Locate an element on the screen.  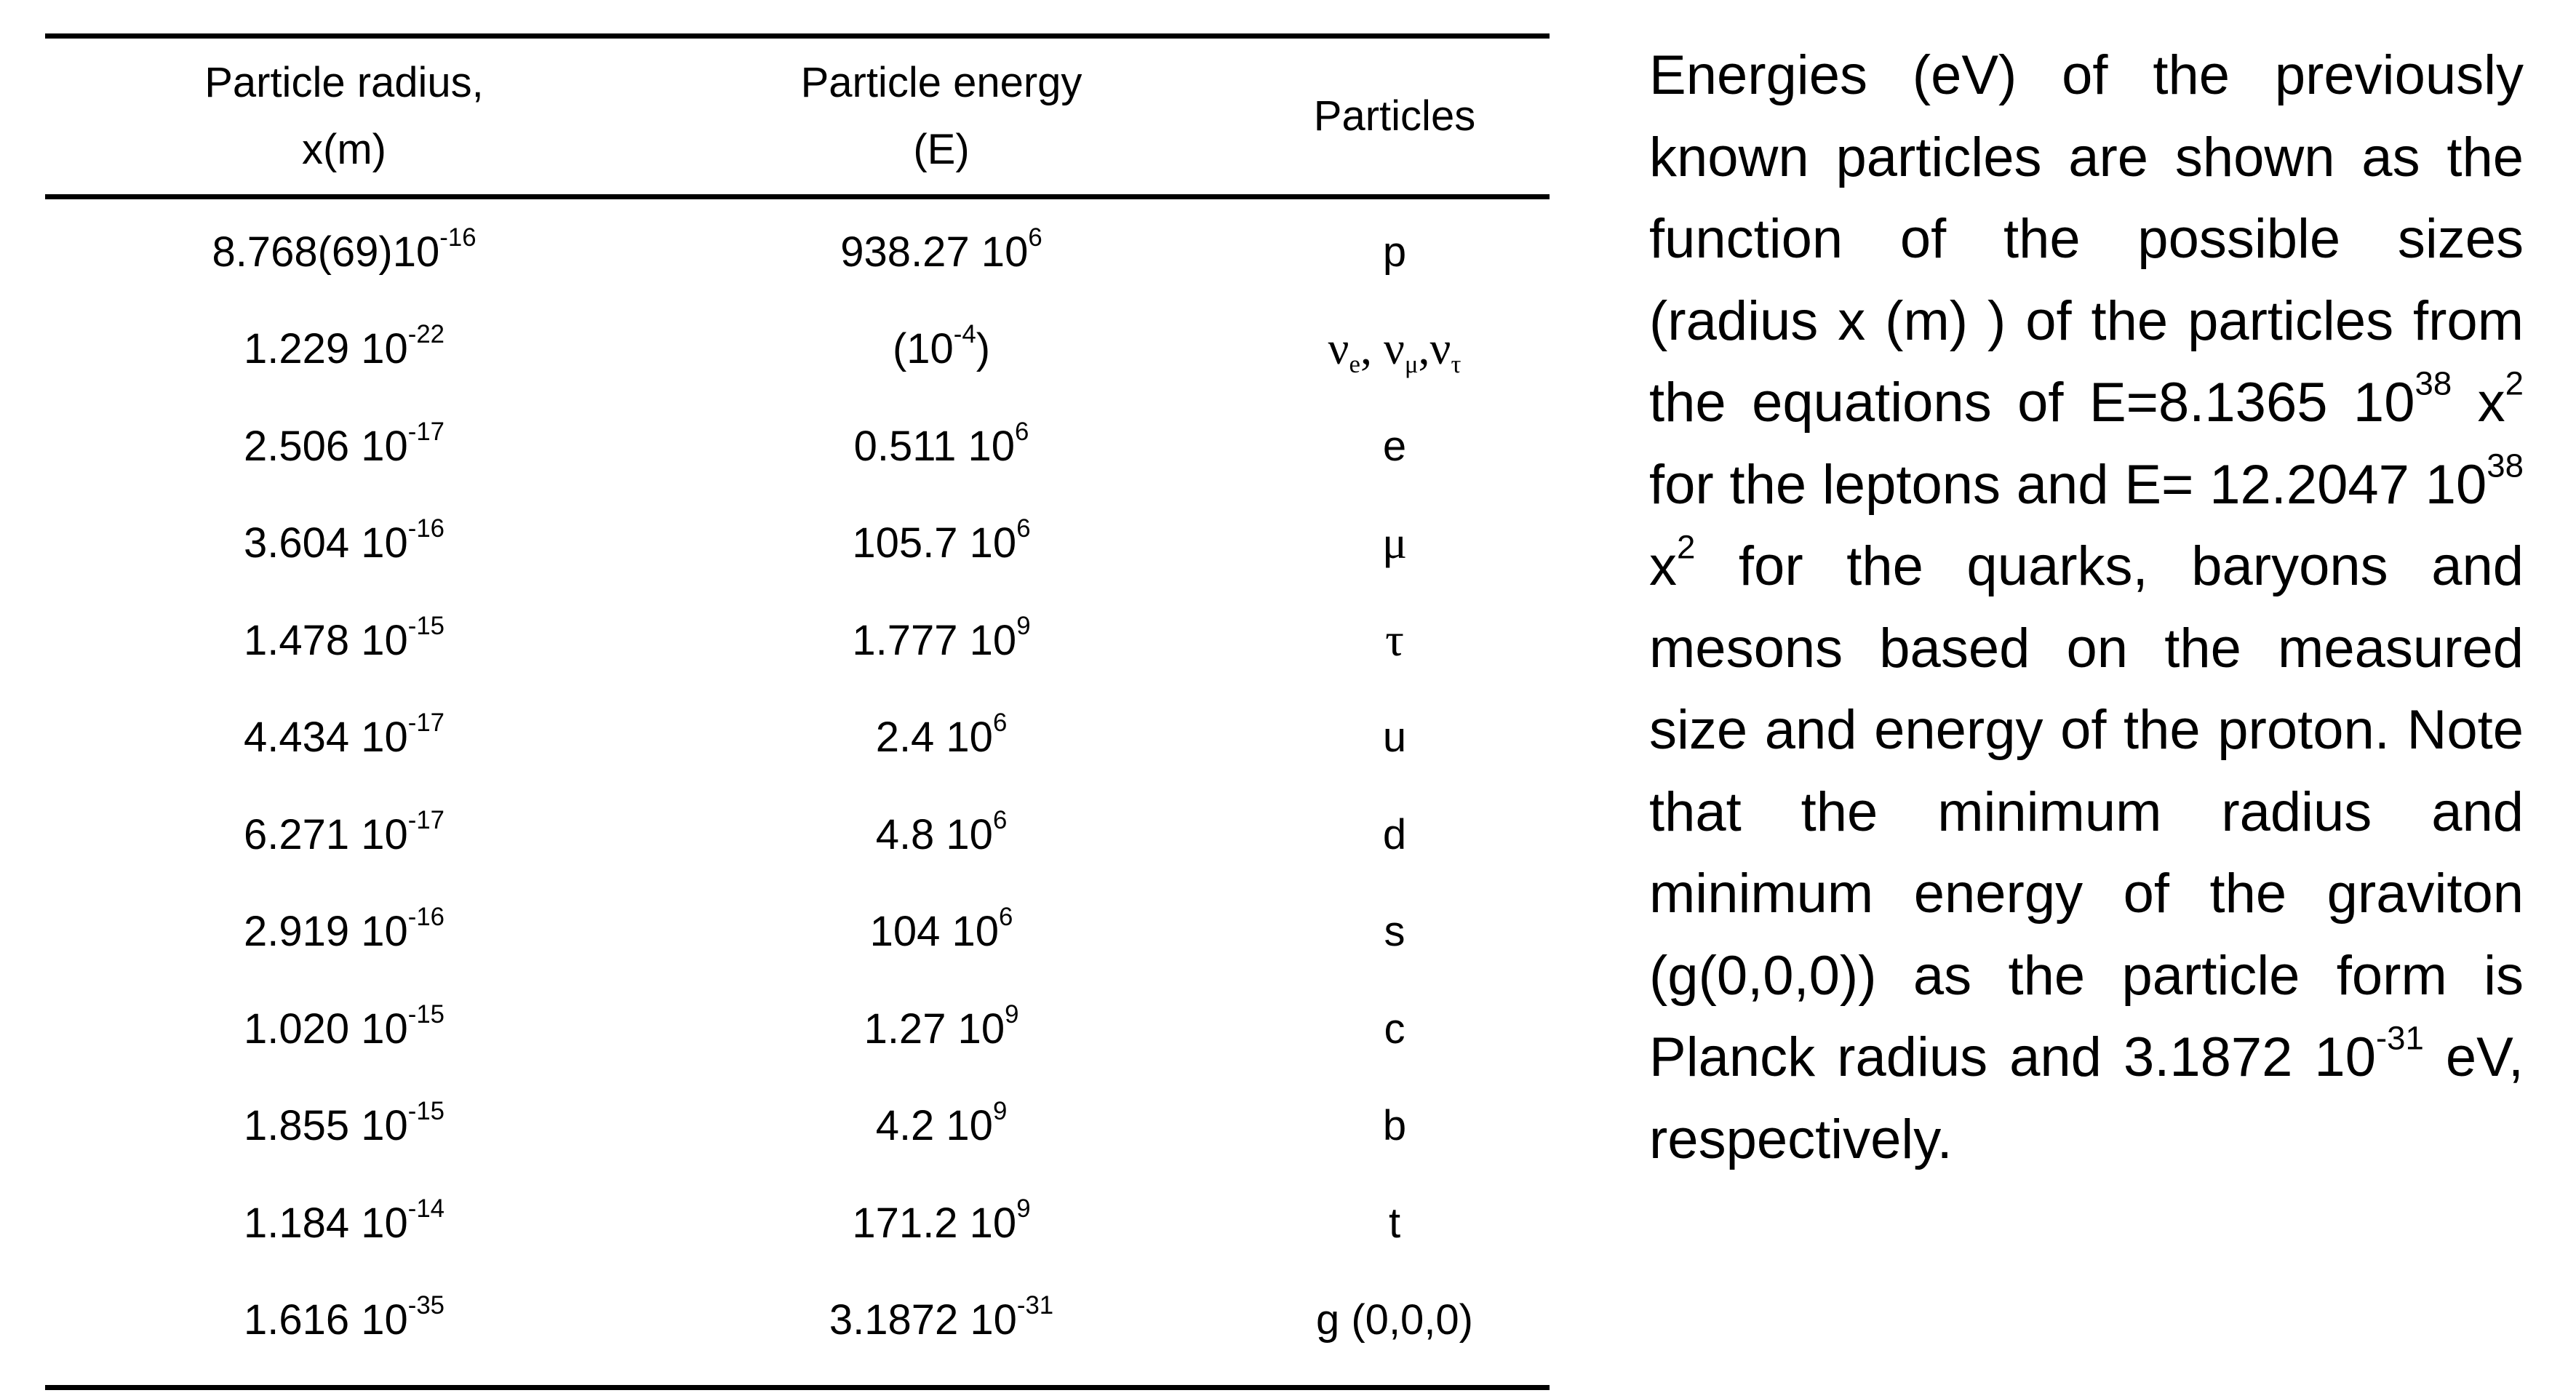
radius-cell: 1.855 10-15 is located at coordinates (344, 1126).